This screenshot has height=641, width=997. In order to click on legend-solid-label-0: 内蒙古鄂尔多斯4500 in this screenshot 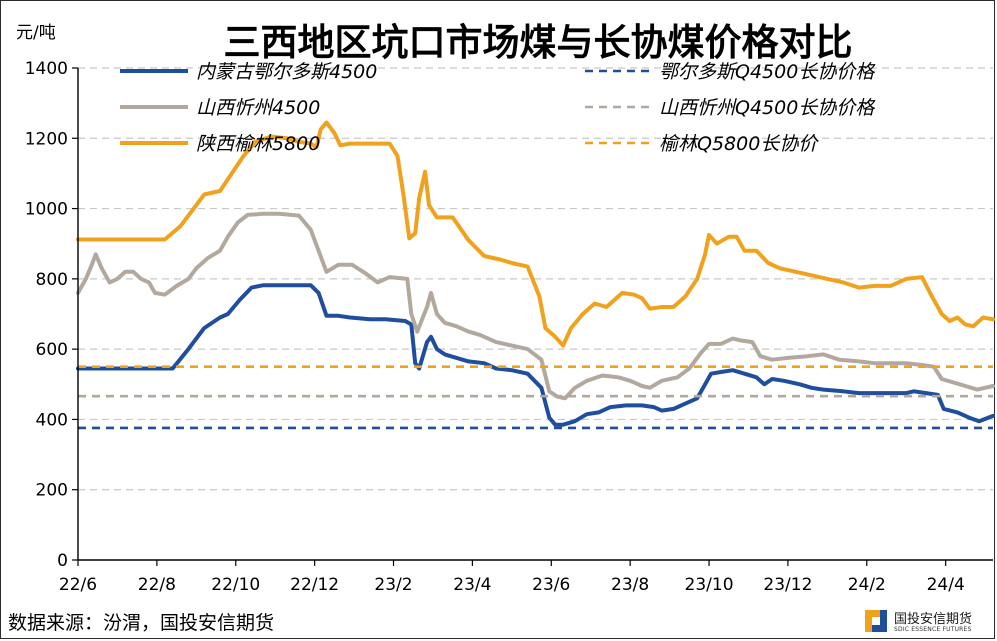, I will do `click(286, 72)`.